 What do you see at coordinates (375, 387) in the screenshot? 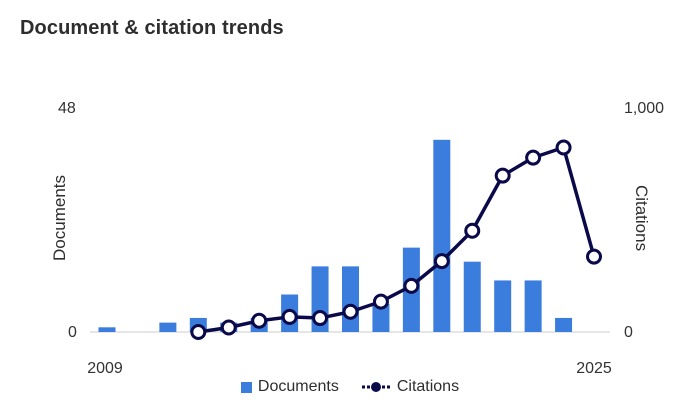
I see `legend-line-swatch` at bounding box center [375, 387].